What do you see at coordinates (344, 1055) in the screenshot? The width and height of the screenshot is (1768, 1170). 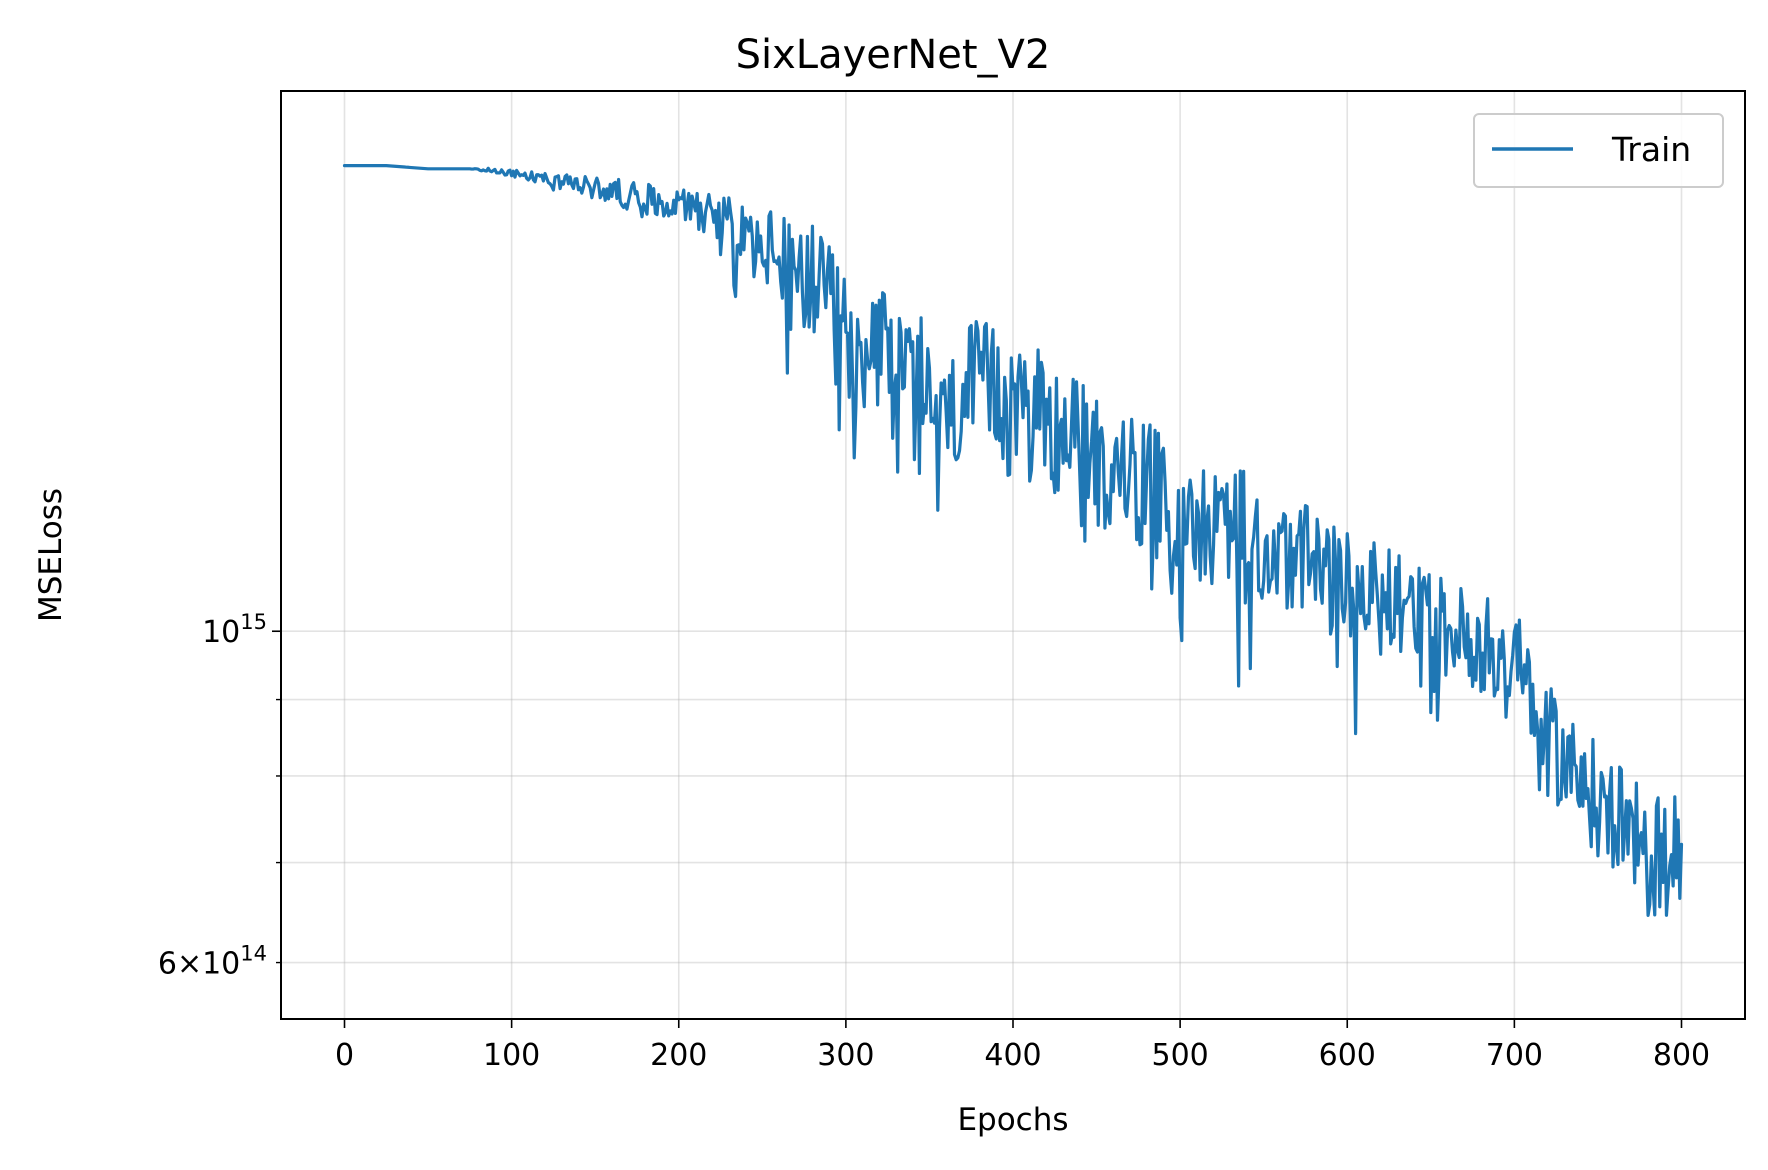 I see `x-tick-label: 0` at bounding box center [344, 1055].